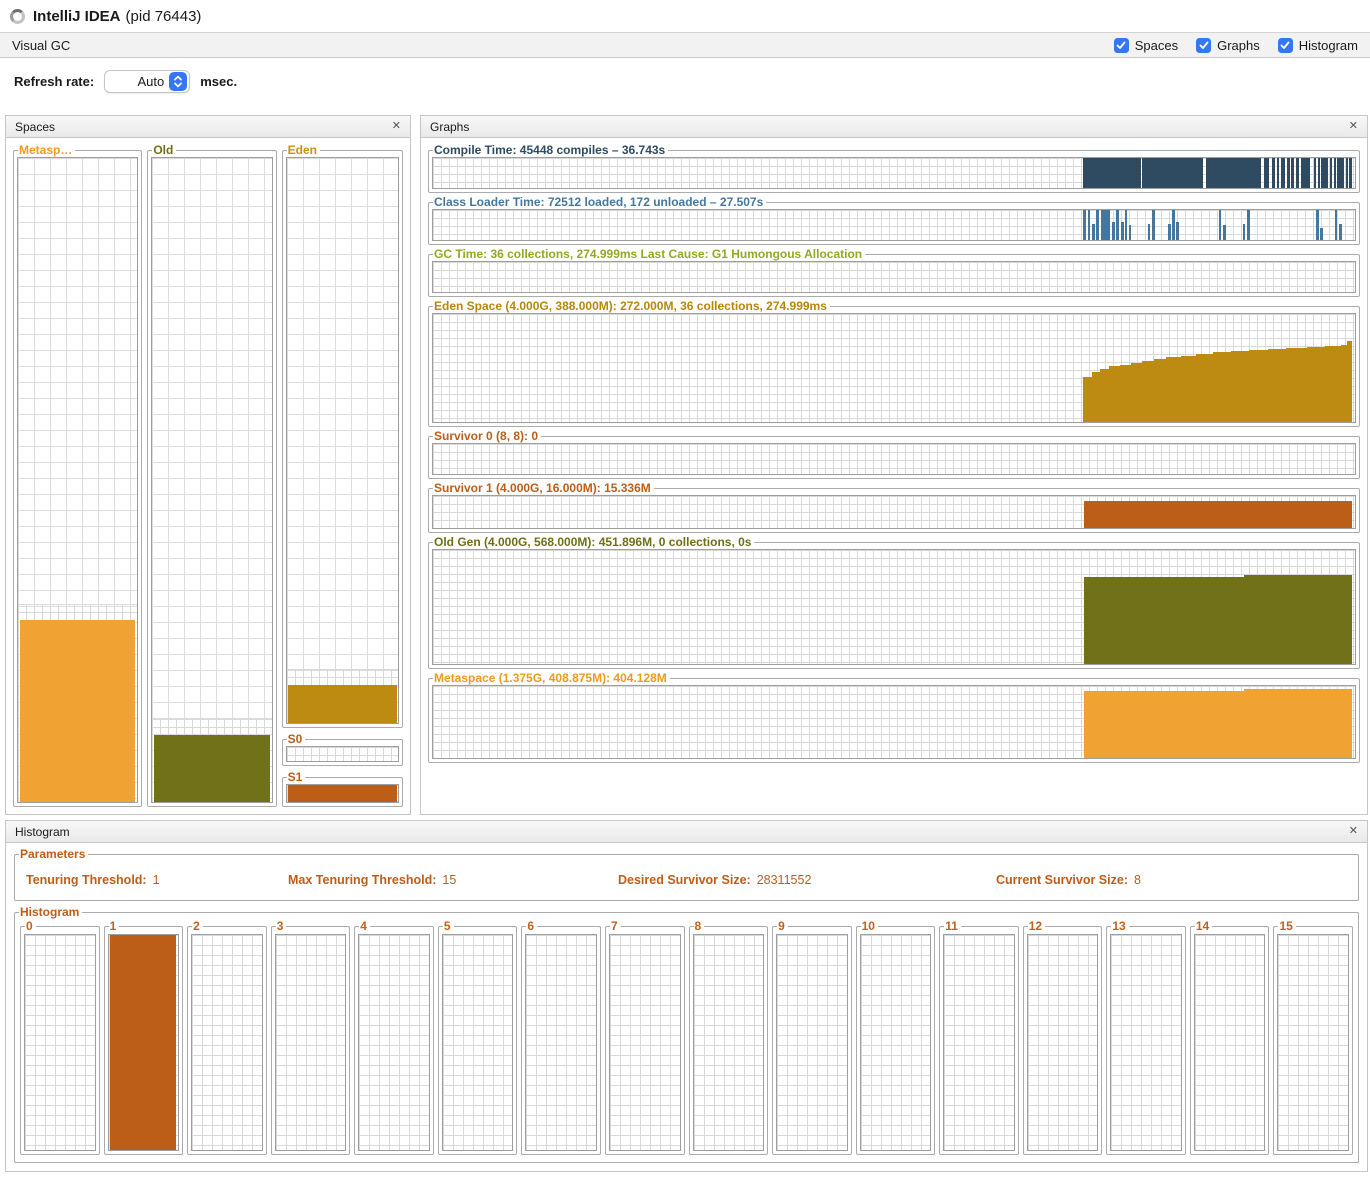  What do you see at coordinates (227, 1037) in the screenshot?
I see `histogram-bin: 2` at bounding box center [227, 1037].